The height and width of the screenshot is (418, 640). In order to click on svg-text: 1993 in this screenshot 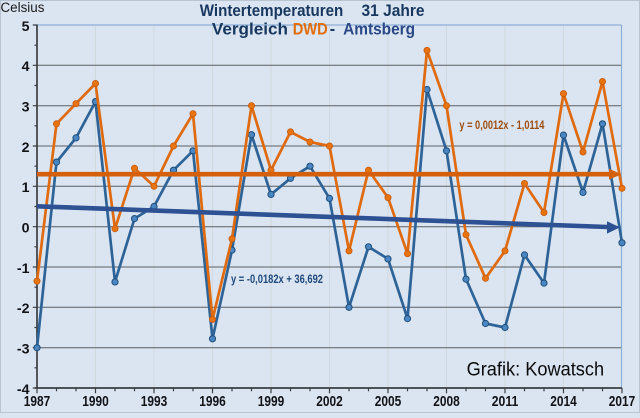, I will do `click(154, 402)`.